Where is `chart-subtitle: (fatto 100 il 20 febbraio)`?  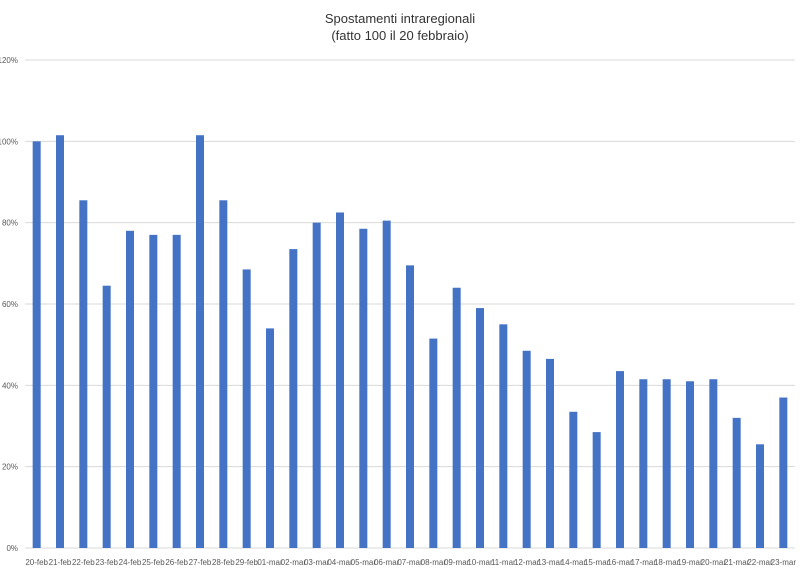
chart-subtitle: (fatto 100 il 20 febbraio) is located at coordinates (400, 35).